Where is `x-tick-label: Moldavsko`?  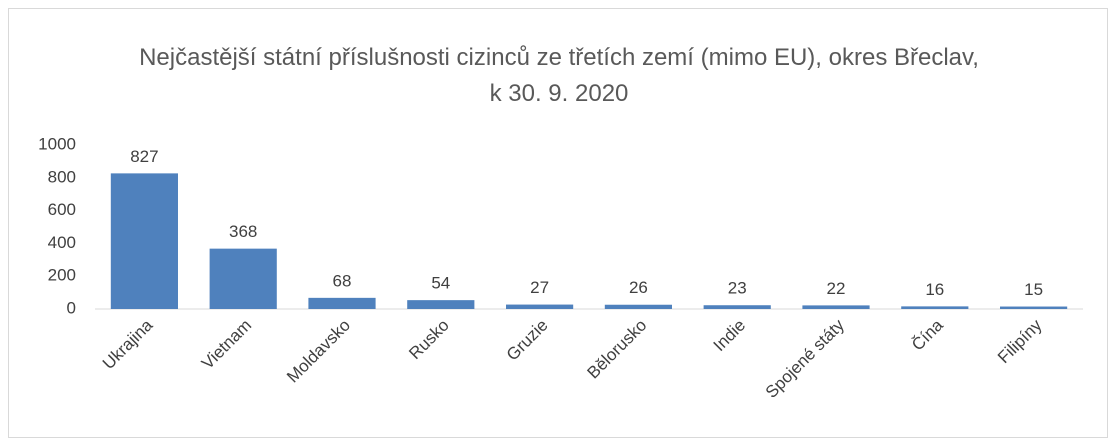
x-tick-label: Moldavsko is located at coordinates (318, 351).